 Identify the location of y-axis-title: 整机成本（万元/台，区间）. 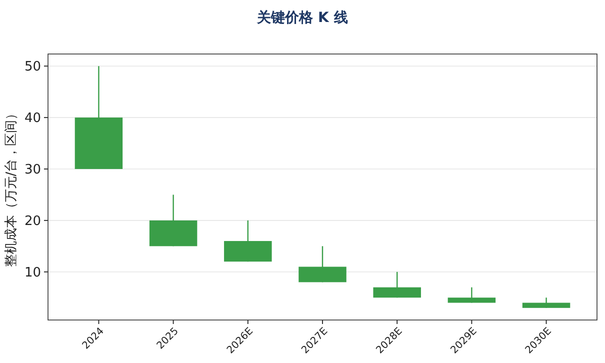
(11, 187).